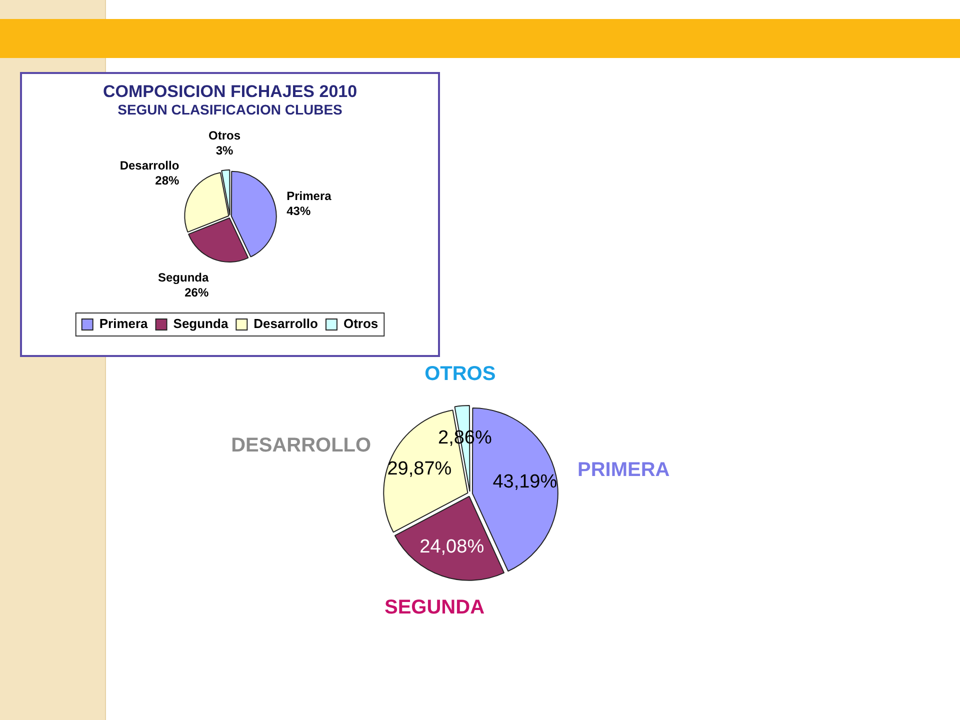 The width and height of the screenshot is (960, 720). I want to click on legend-label: Desarrollo, so click(286, 324).